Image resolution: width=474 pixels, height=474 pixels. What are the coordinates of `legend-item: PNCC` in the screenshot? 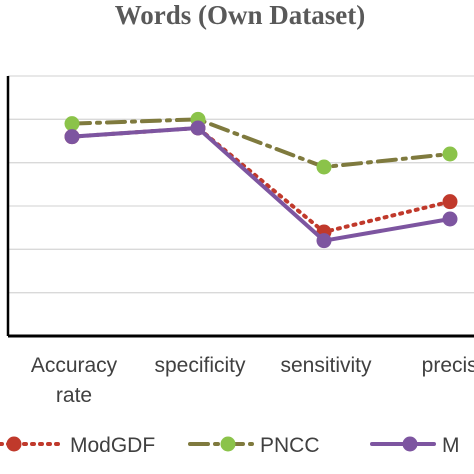 It's located at (254, 445).